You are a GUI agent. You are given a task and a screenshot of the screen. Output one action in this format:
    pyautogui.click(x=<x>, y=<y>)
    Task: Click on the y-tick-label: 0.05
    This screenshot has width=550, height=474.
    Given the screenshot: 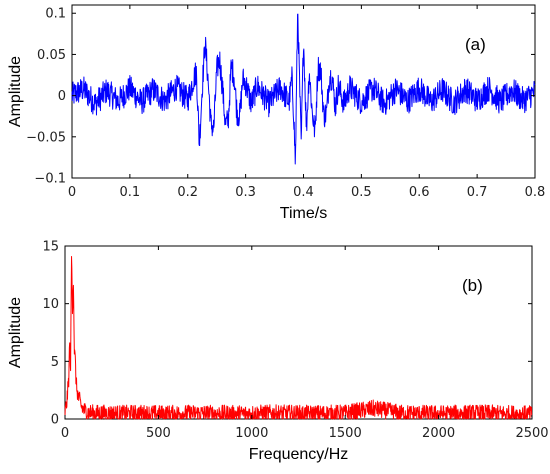 What is the action you would take?
    pyautogui.click(x=51, y=55)
    